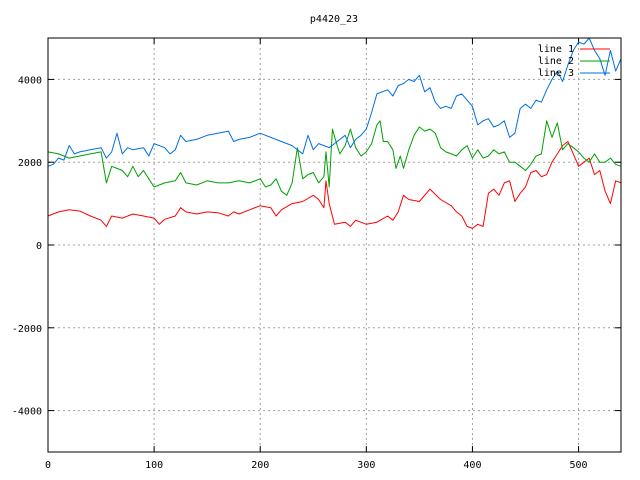  What do you see at coordinates (579, 465) in the screenshot?
I see `x-tick-label: 500` at bounding box center [579, 465].